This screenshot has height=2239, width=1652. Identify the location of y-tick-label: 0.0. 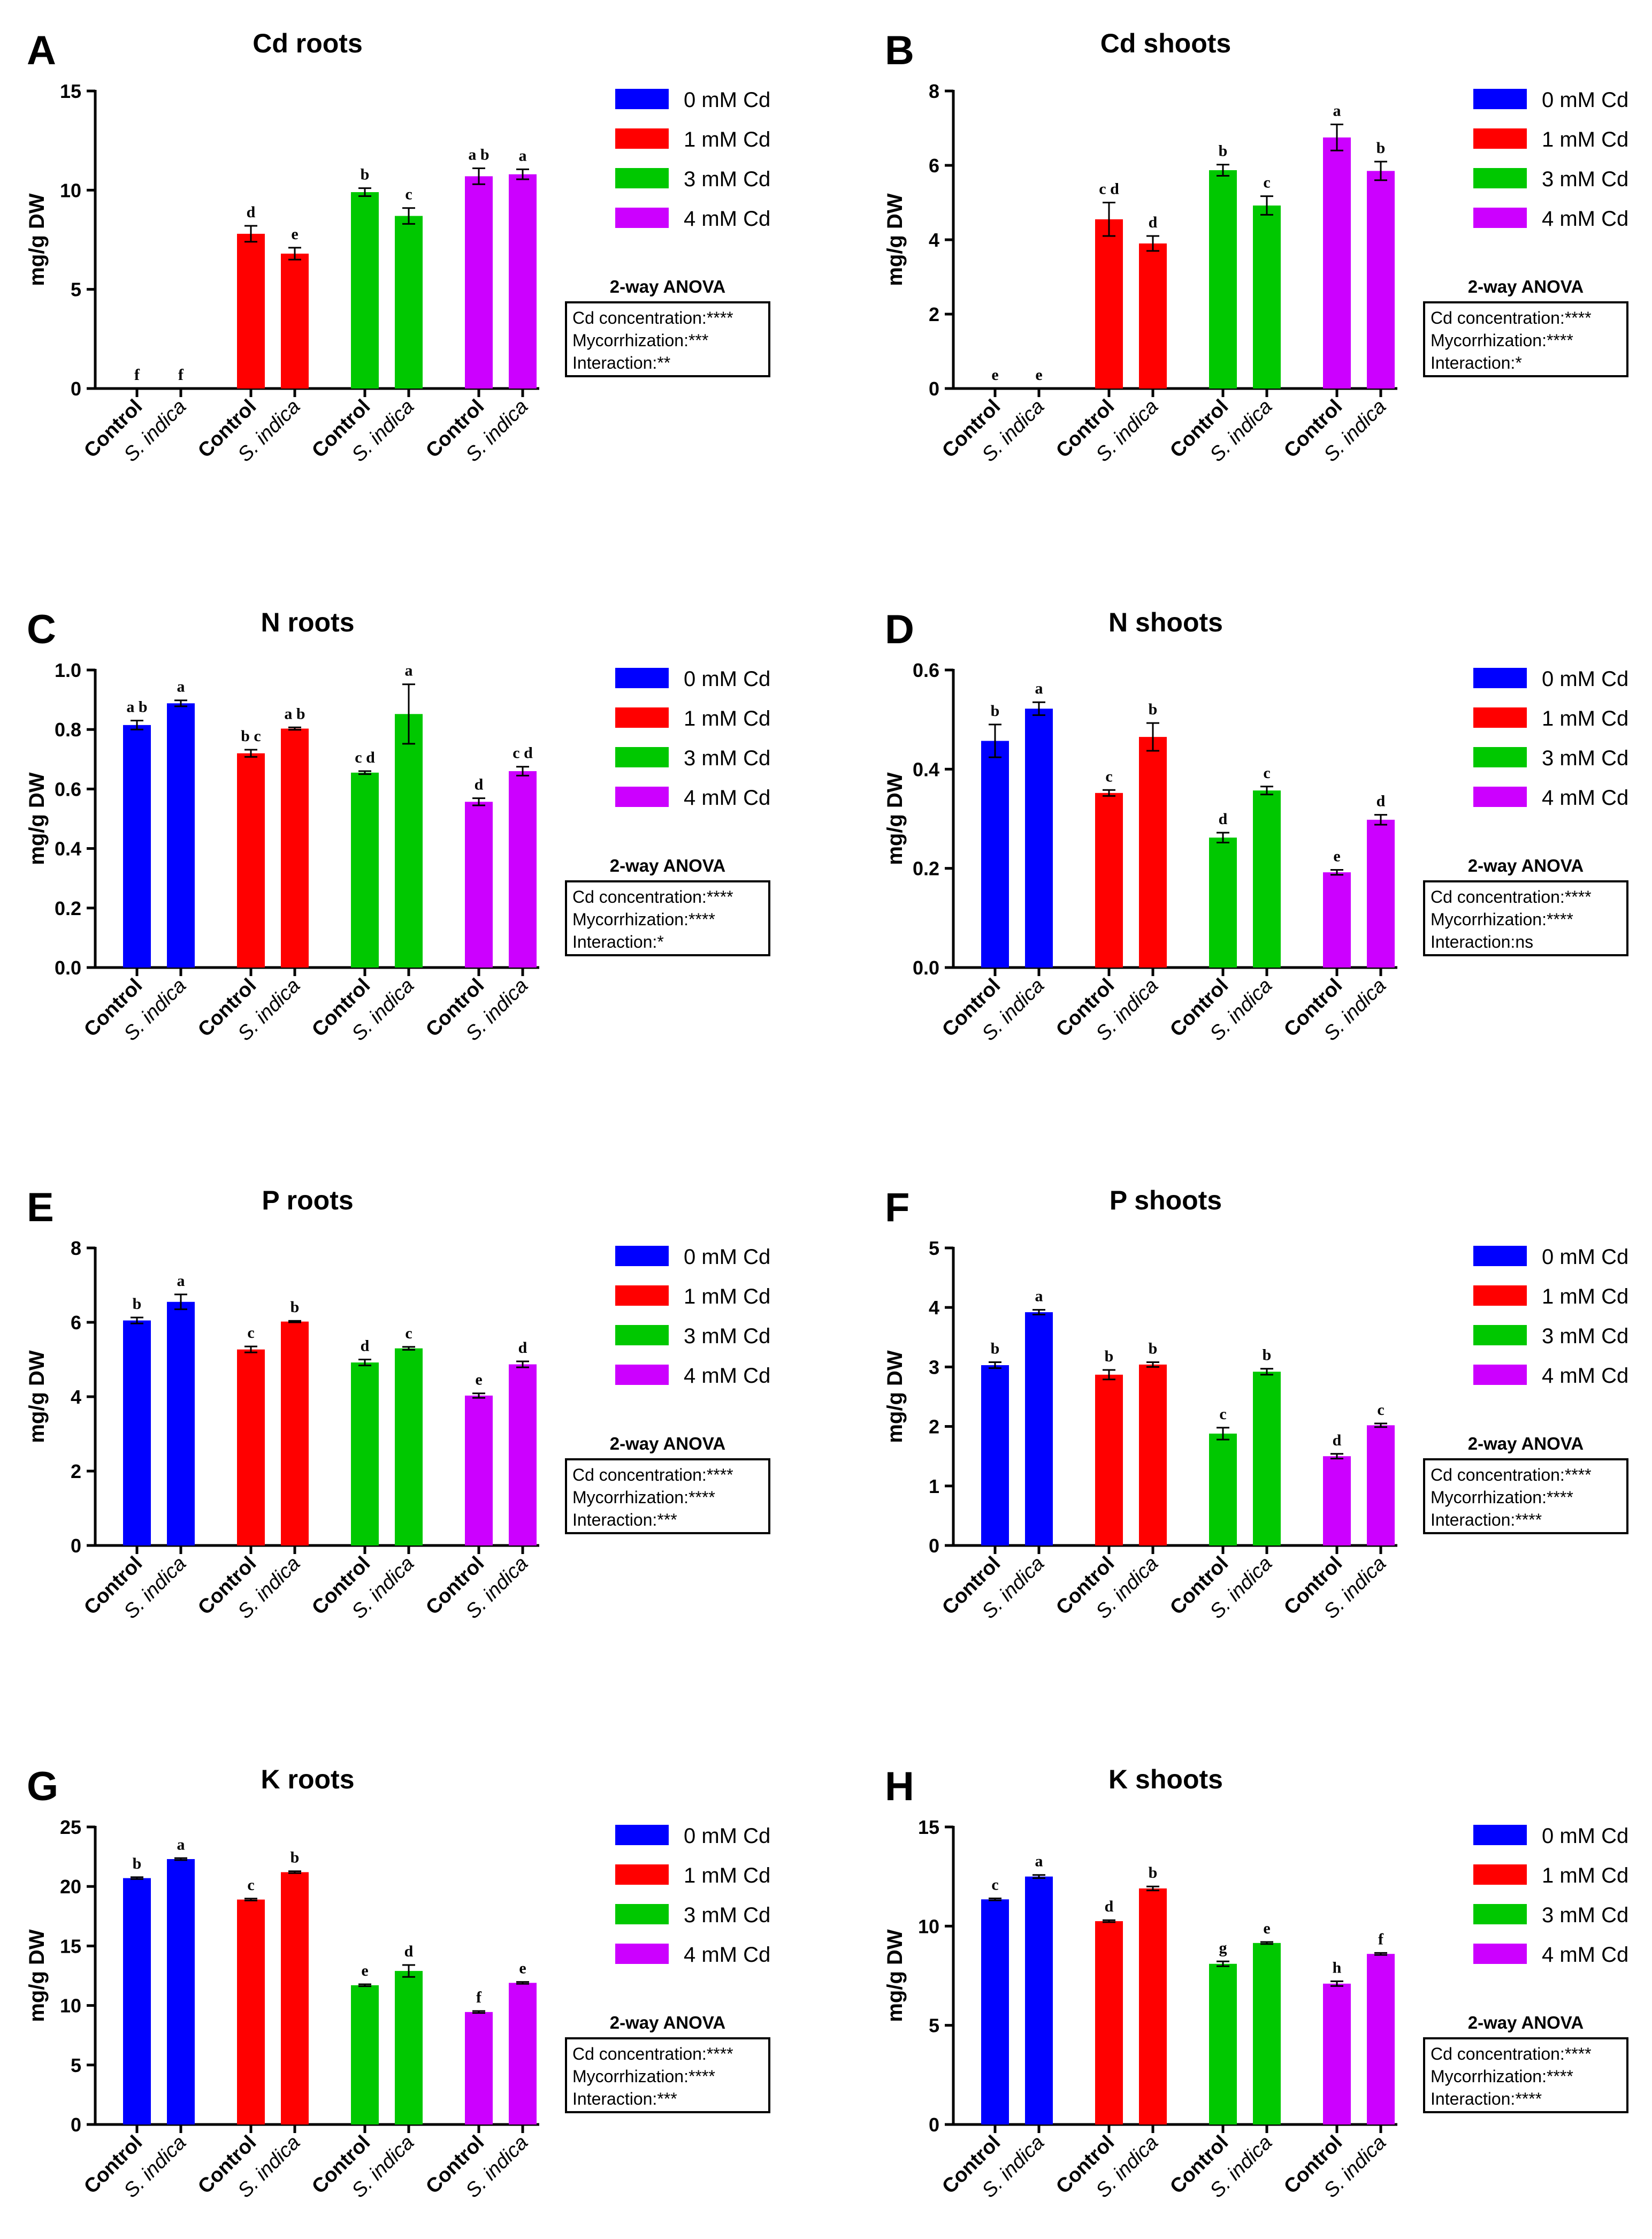
(926, 968).